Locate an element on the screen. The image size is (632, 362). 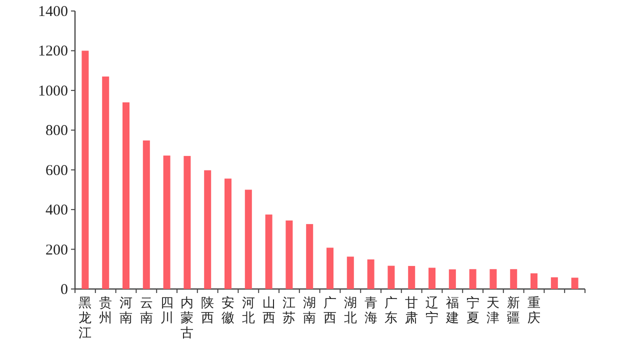
y-tick-label: 200 is located at coordinates (57, 250).